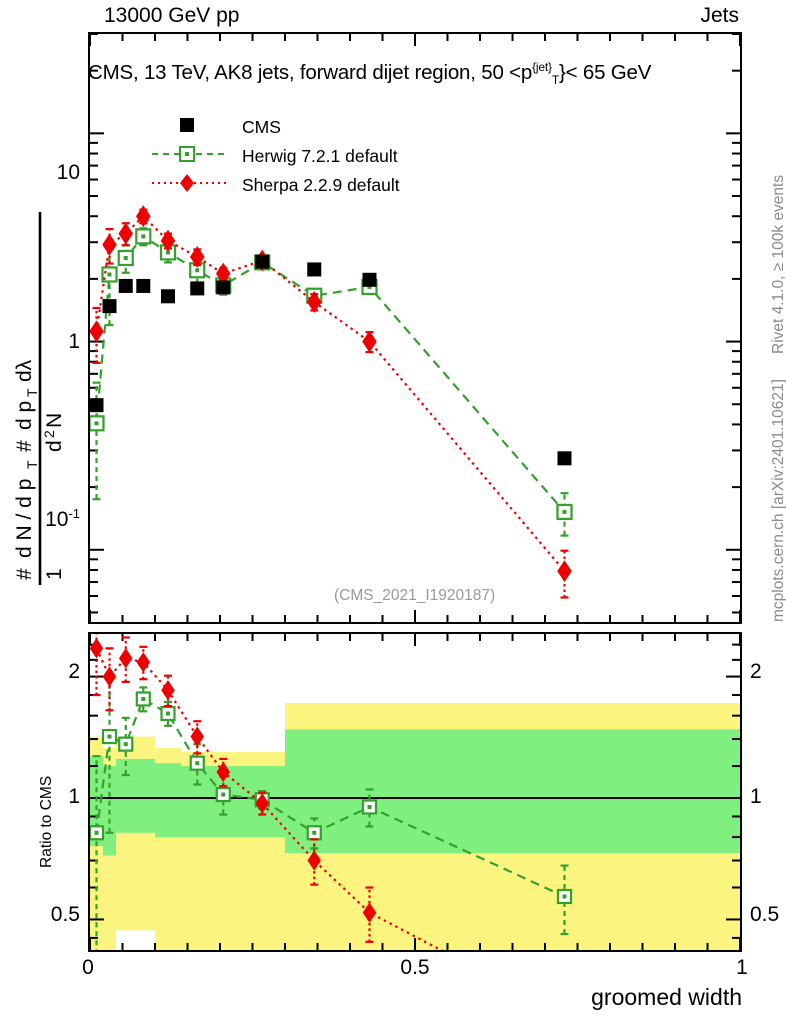  I want to click on x-tick-label-1: 1, so click(742, 967).